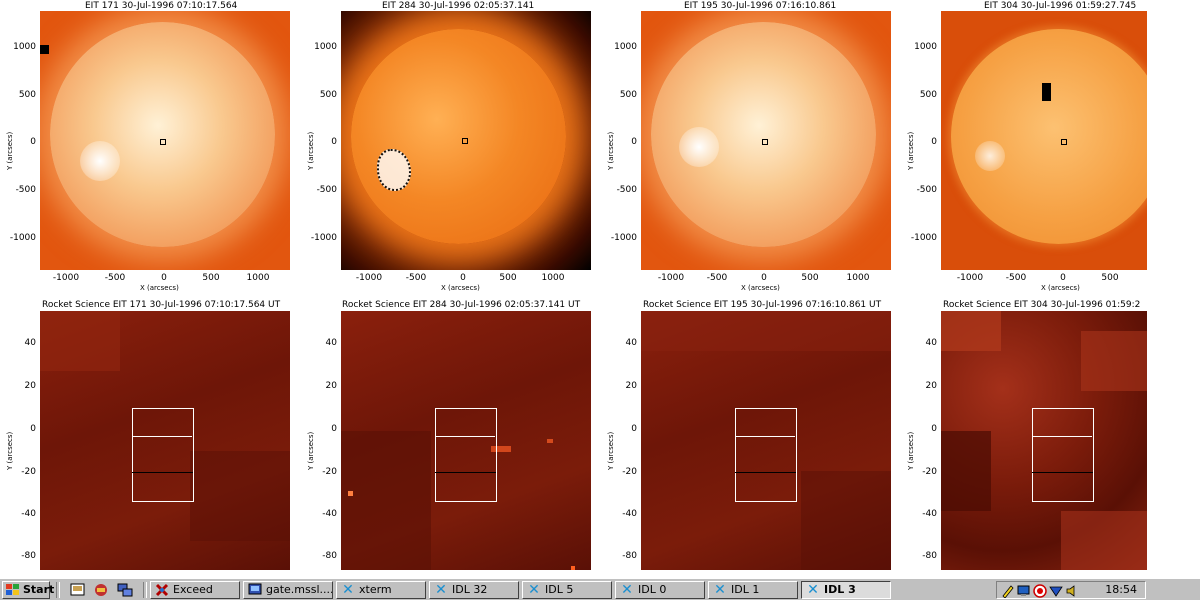 This screenshot has height=602, width=1200. I want to click on y-axis-label: Y (arcsecs), so click(311, 450).